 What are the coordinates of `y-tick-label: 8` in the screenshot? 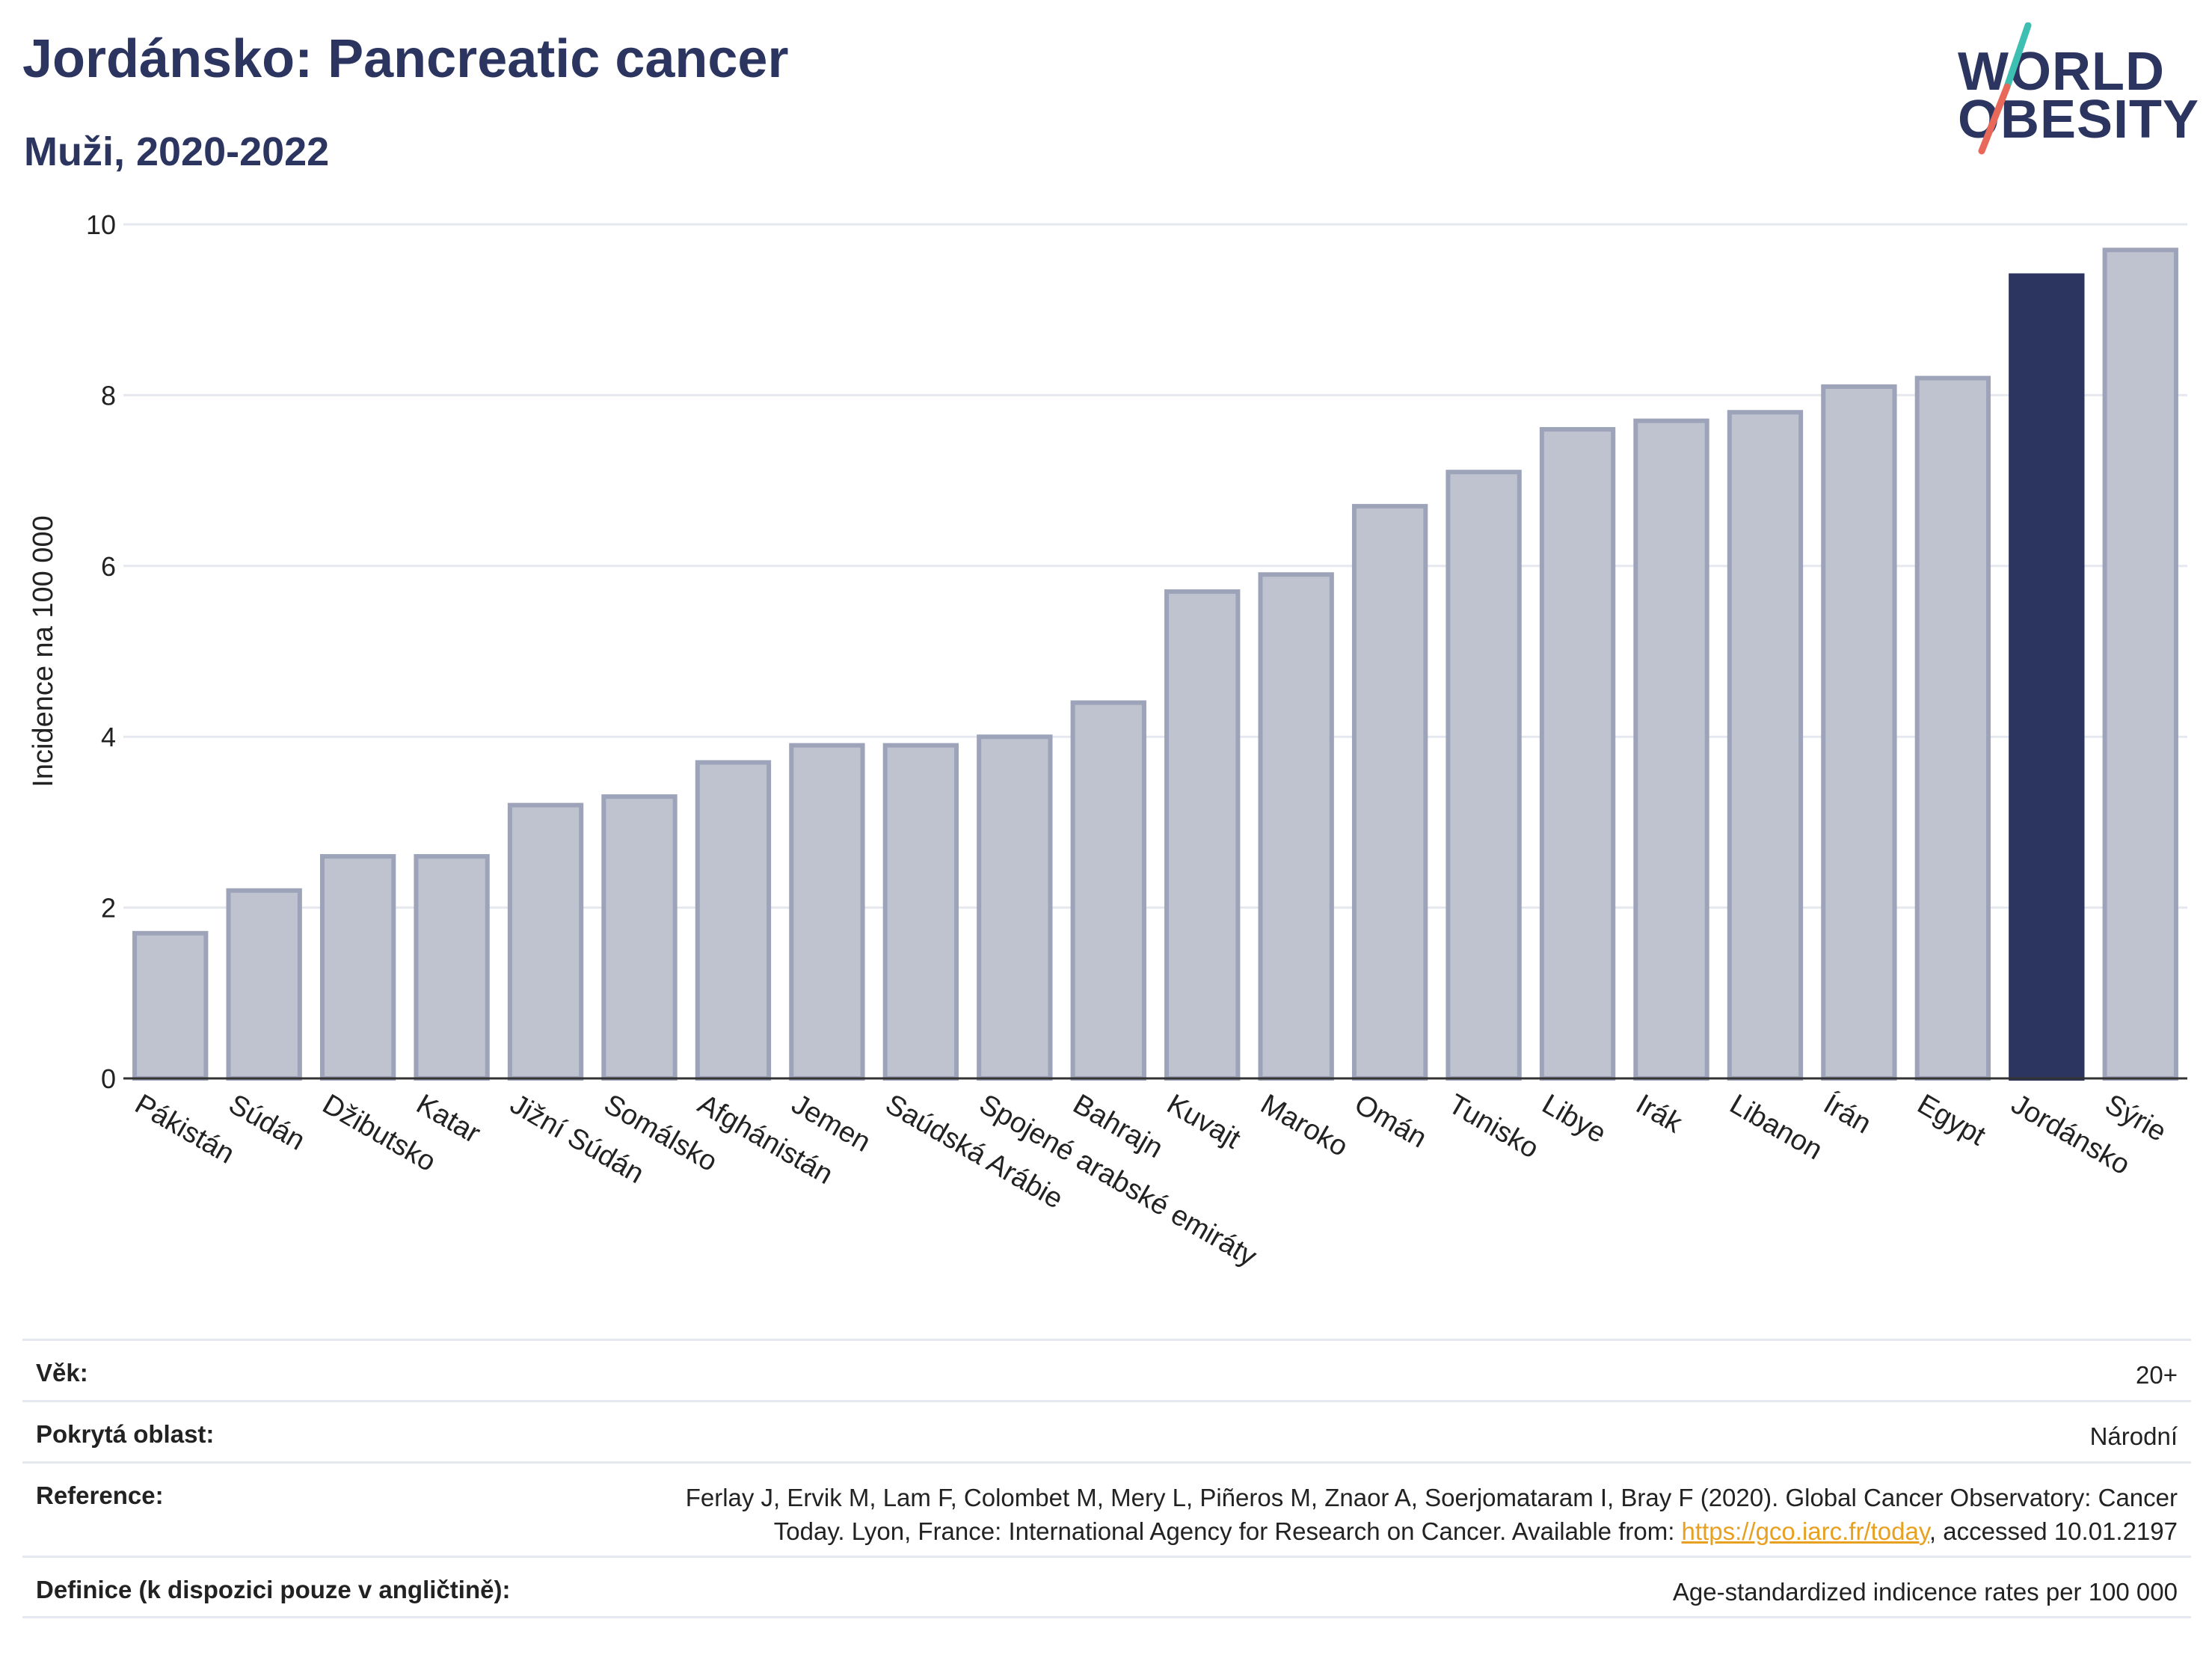 It's located at (108, 395).